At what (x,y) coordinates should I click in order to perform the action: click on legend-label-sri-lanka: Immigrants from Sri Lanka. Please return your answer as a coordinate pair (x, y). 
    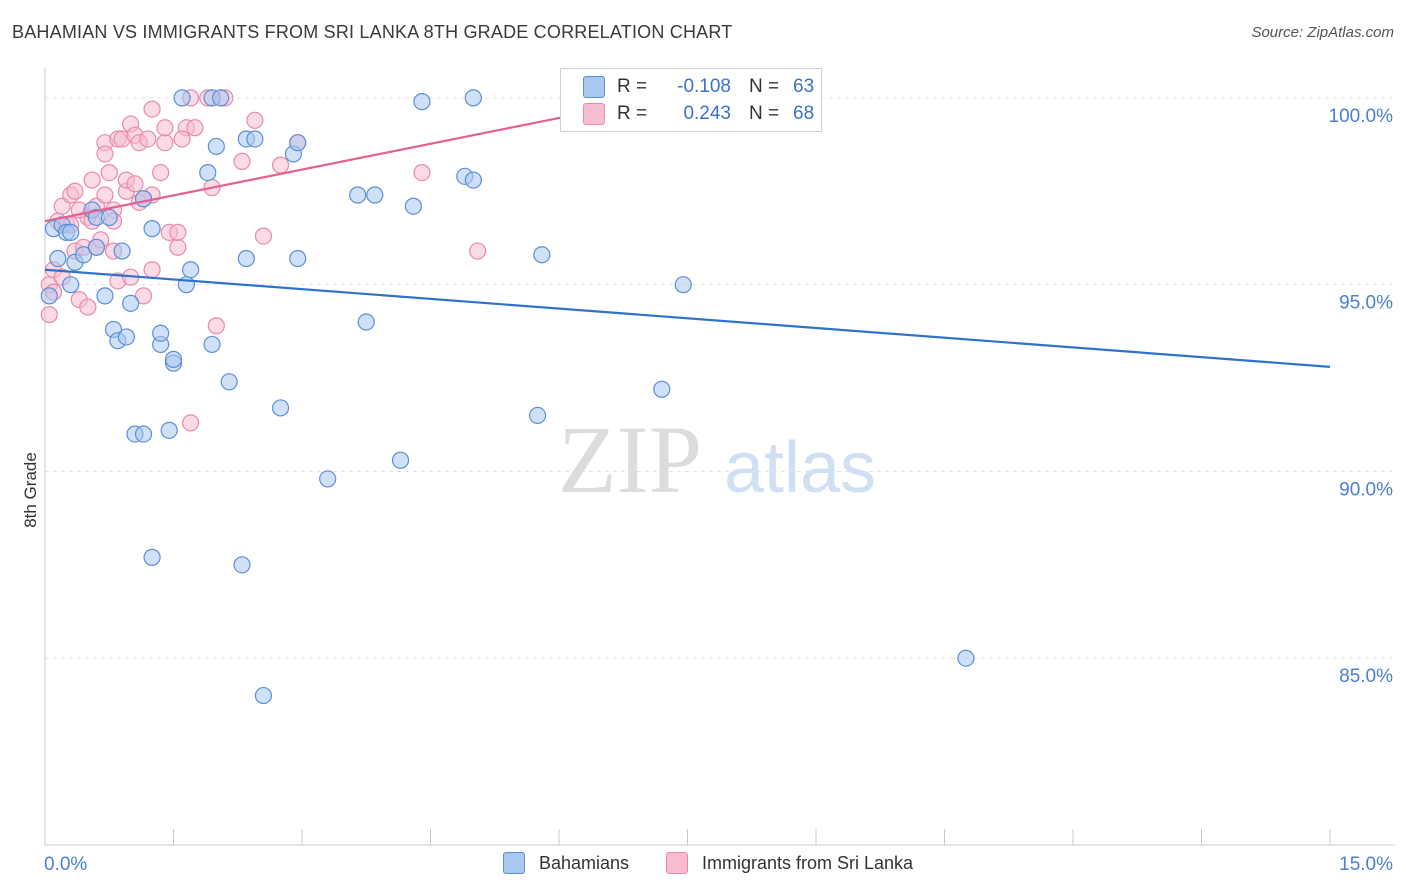
    Looking at the image, I should click on (808, 862).